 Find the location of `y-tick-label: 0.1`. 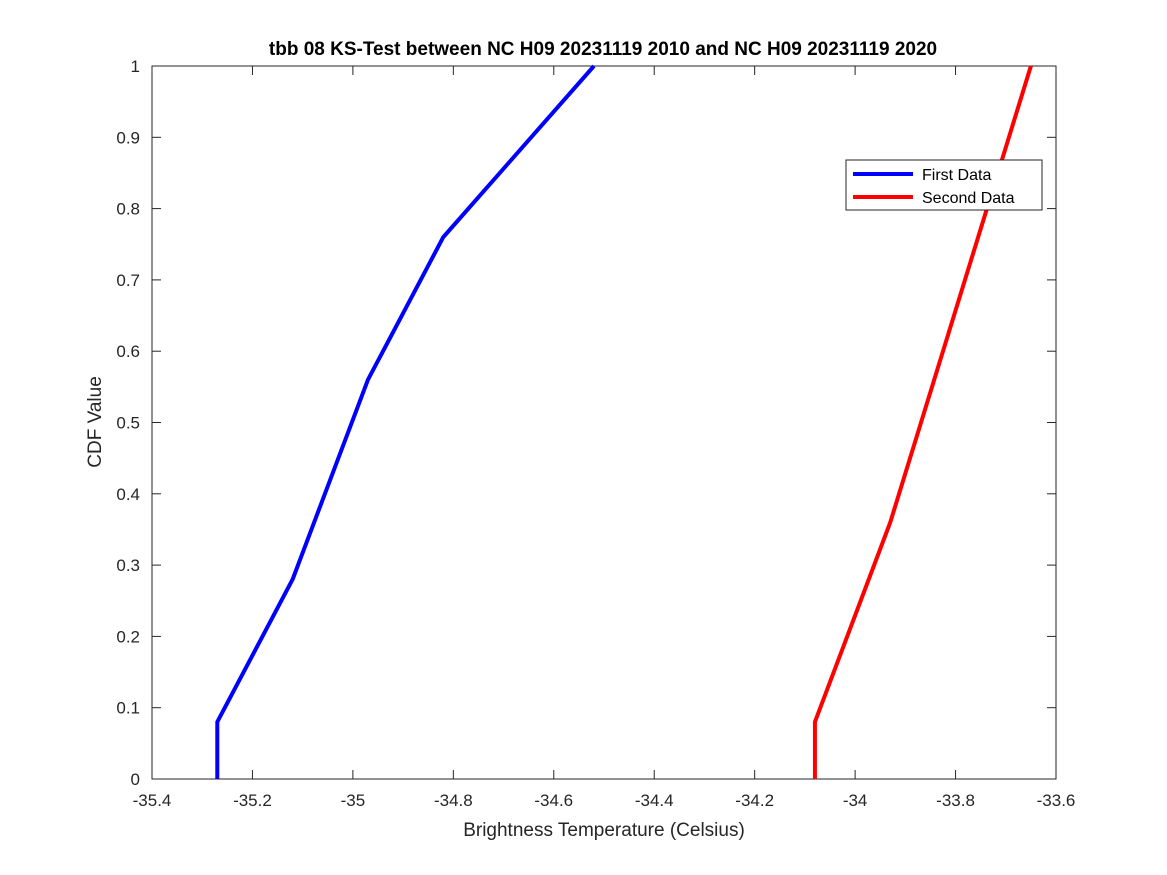

y-tick-label: 0.1 is located at coordinates (128, 708).